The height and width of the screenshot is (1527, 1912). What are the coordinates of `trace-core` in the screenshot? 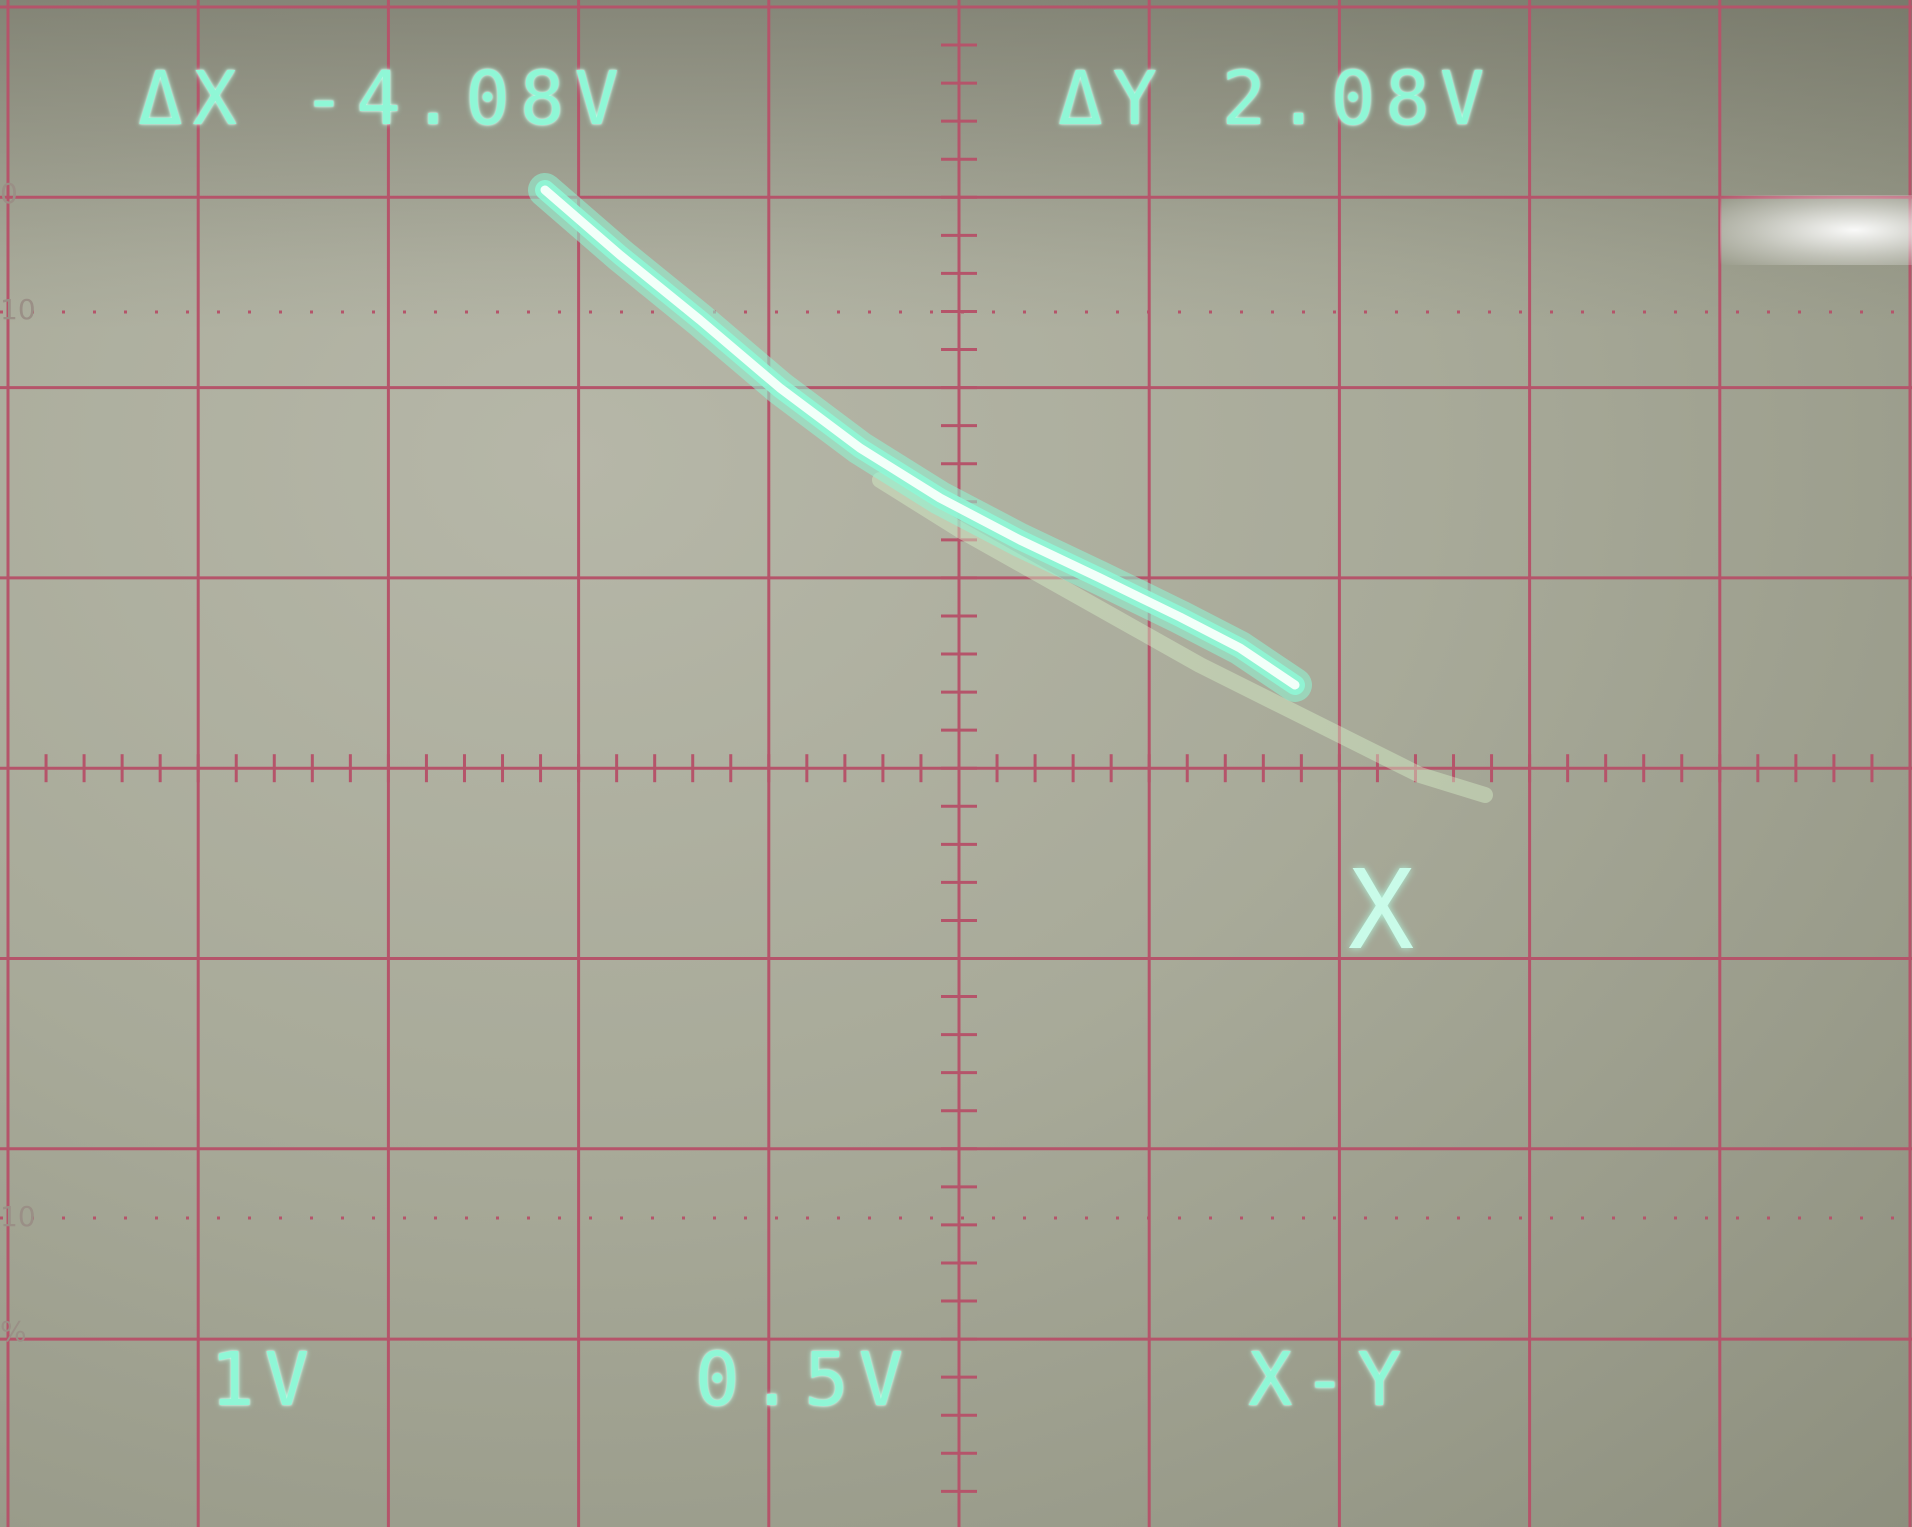 It's located at (920, 437).